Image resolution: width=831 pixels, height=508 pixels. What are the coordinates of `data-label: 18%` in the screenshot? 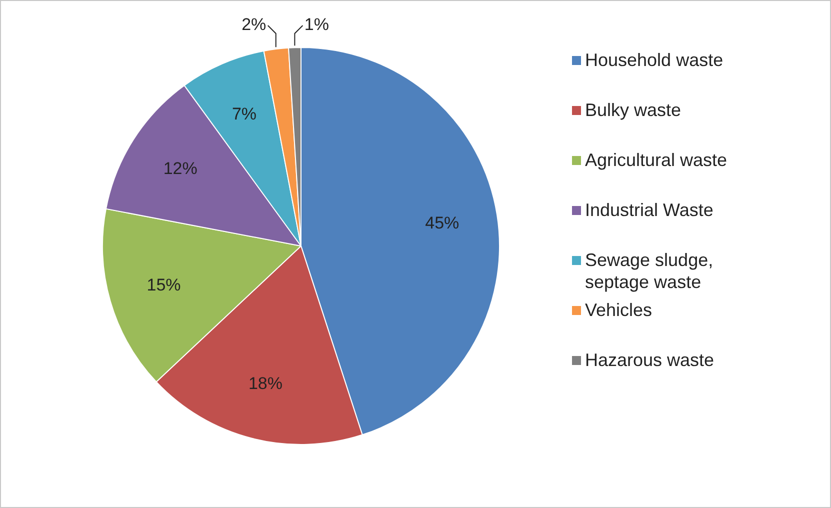 It's located at (265, 384).